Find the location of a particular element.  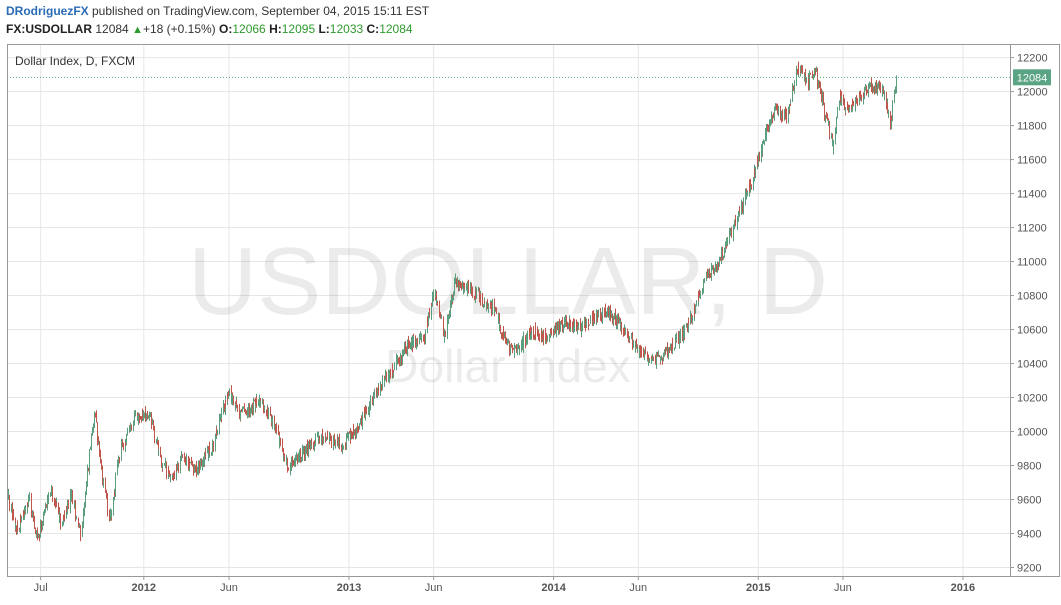

author-link: DRodriguezFX is located at coordinates (47, 11).